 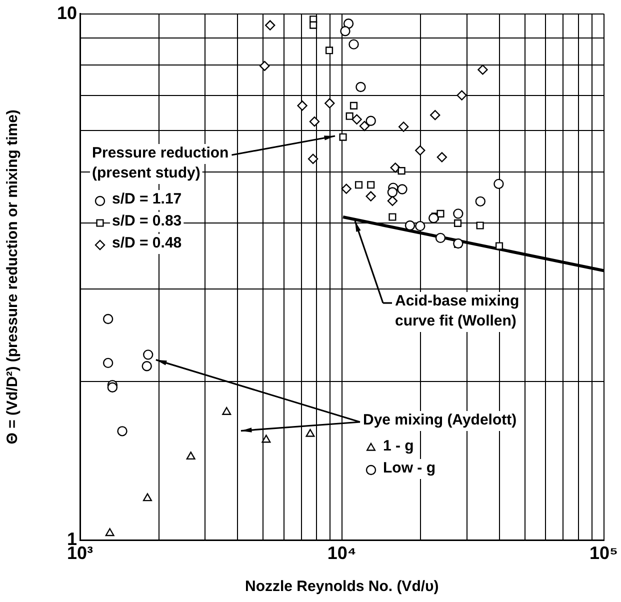 I want to click on annotation: Dye mixing (Aydelott), so click(x=440, y=420).